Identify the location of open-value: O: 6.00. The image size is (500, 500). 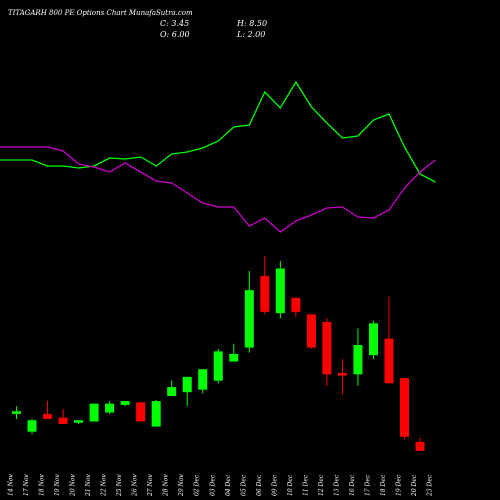
(175, 34).